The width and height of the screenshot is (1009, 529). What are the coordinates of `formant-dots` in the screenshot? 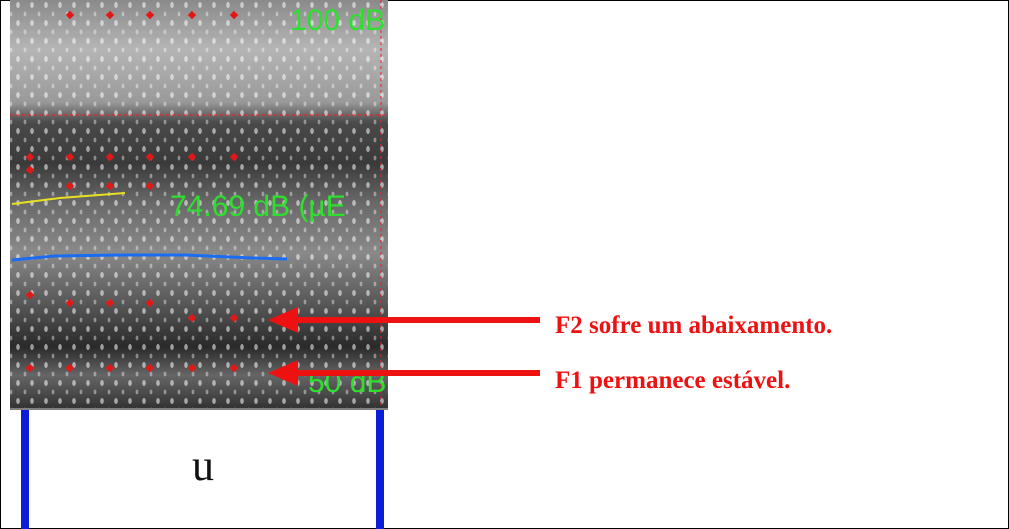 It's located at (132, 191).